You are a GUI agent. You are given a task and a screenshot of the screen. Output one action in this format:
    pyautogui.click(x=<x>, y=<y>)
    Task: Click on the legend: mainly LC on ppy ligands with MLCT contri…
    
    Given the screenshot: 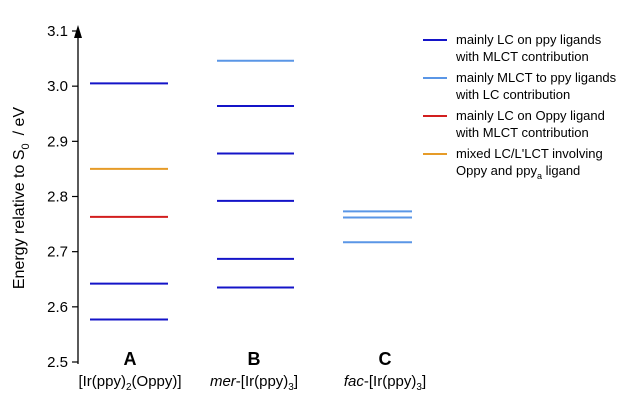 What is the action you would take?
    pyautogui.click(x=520, y=106)
    